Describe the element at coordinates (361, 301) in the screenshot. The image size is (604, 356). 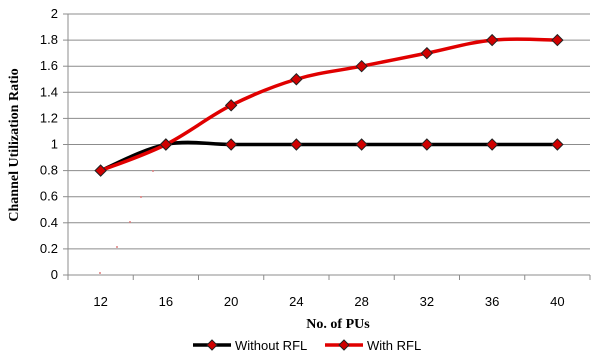
I see `x-tick-label: 28` at that location.